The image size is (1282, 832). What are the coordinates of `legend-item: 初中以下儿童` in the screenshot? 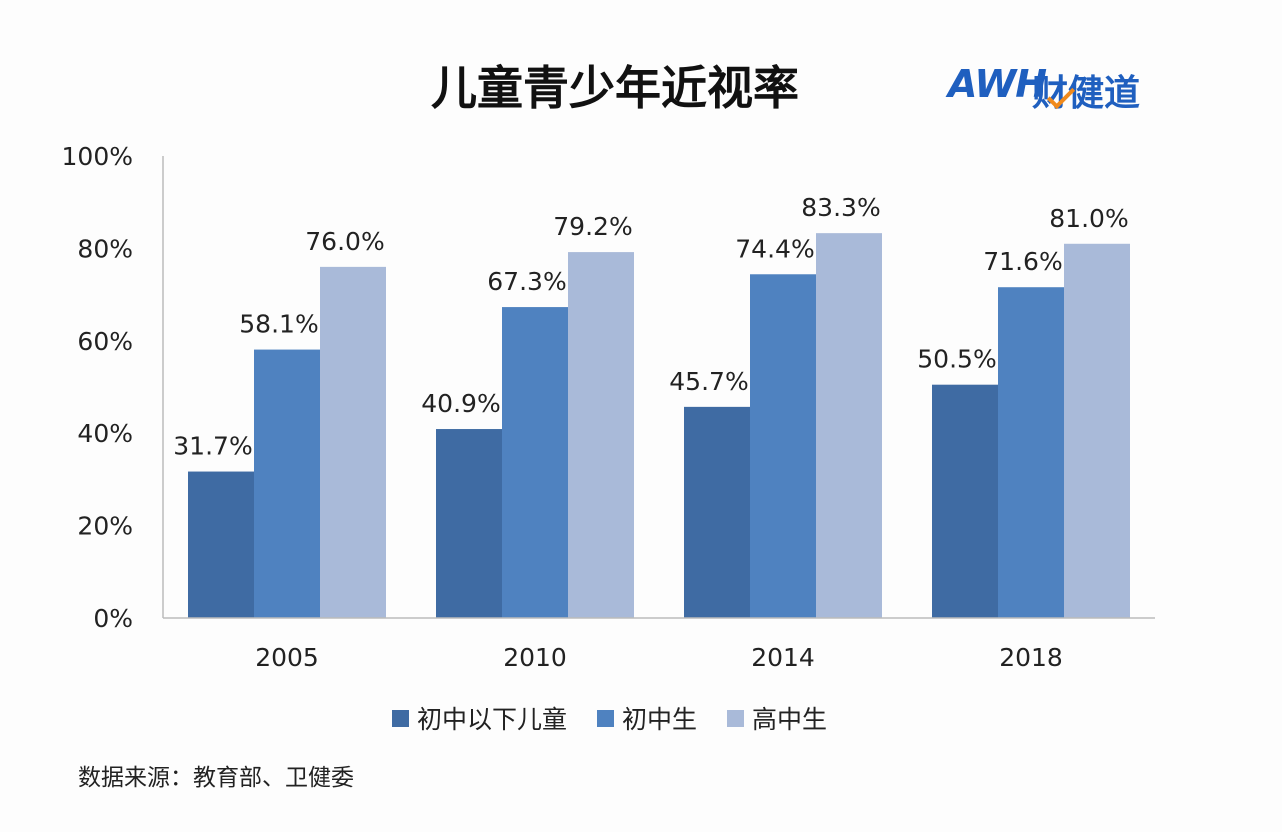 It's located at (479, 718).